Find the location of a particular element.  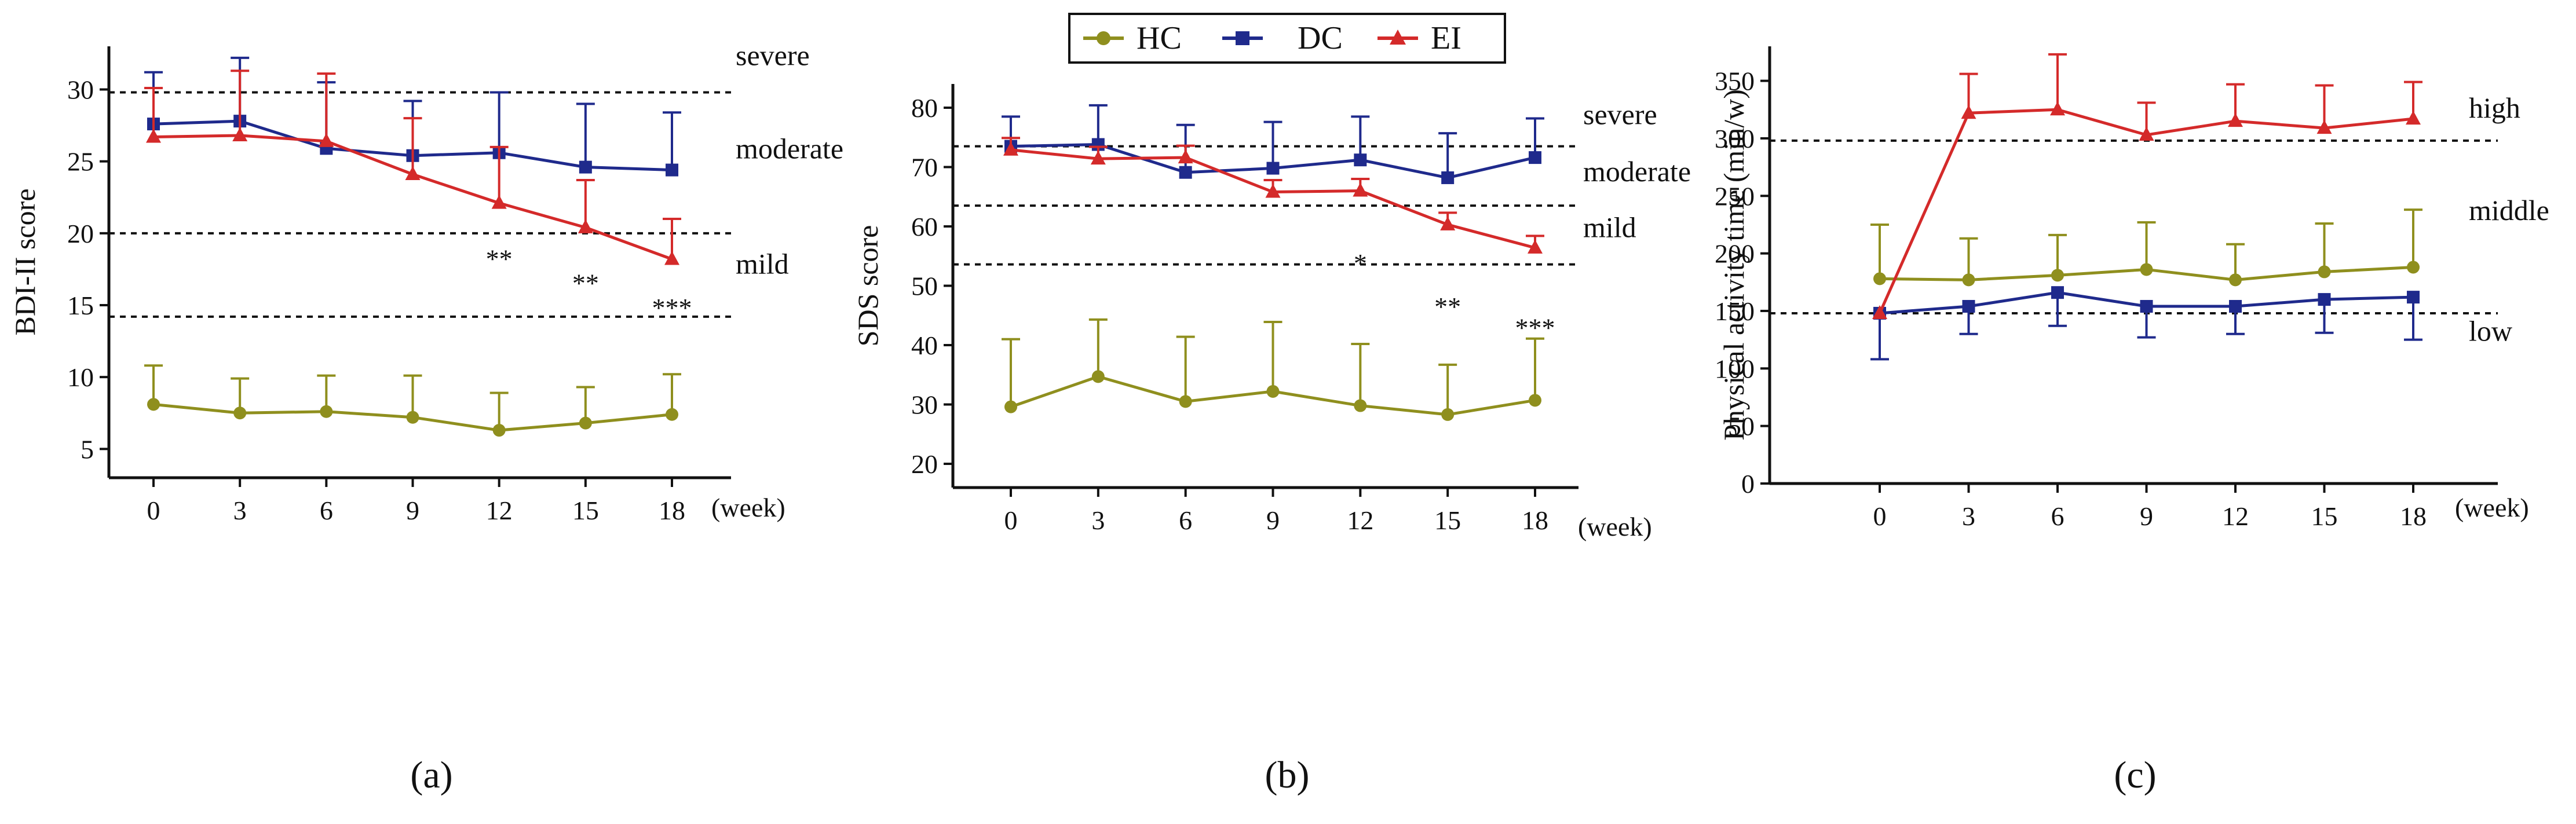

y-tick-label: 60 is located at coordinates (924, 226).